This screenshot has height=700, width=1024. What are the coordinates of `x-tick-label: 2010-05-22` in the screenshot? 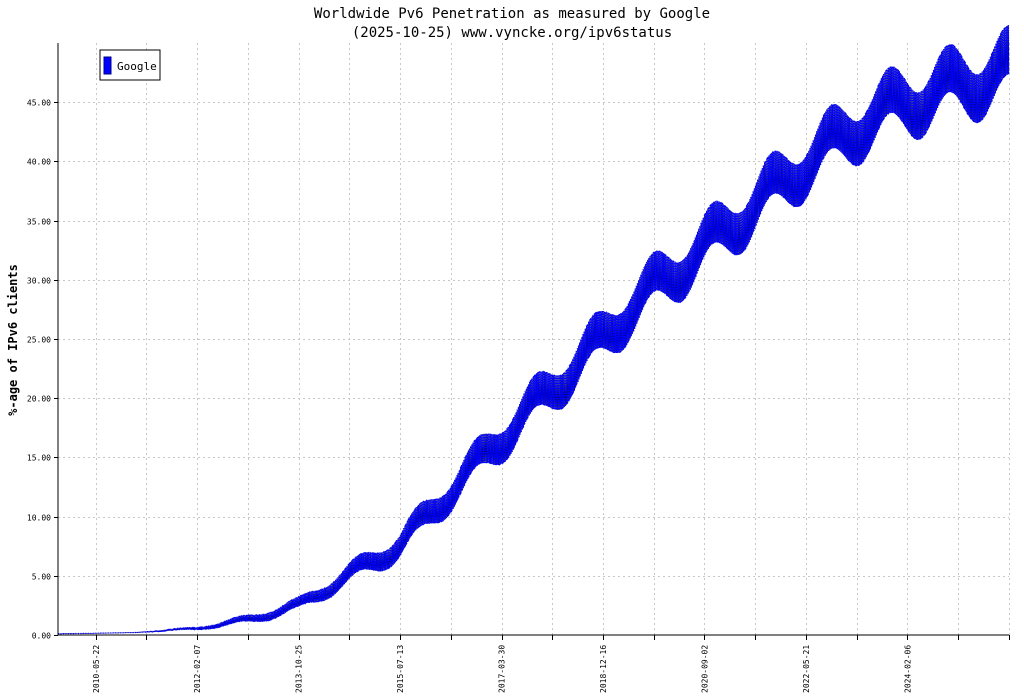 It's located at (96, 669).